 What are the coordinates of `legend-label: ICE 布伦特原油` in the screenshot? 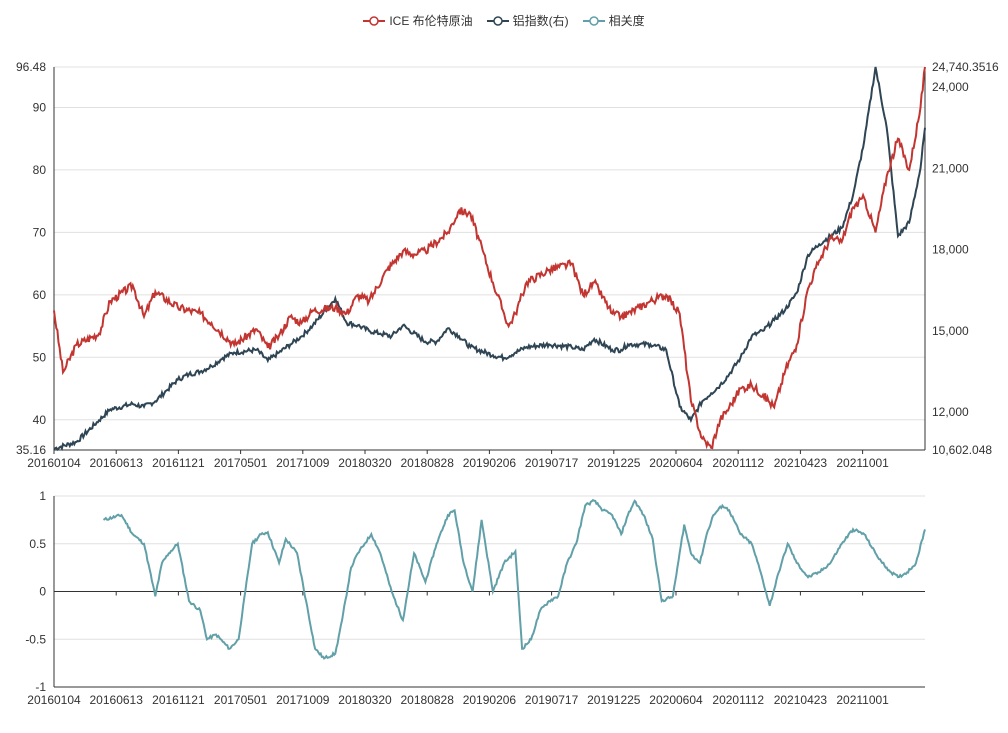 It's located at (431, 21).